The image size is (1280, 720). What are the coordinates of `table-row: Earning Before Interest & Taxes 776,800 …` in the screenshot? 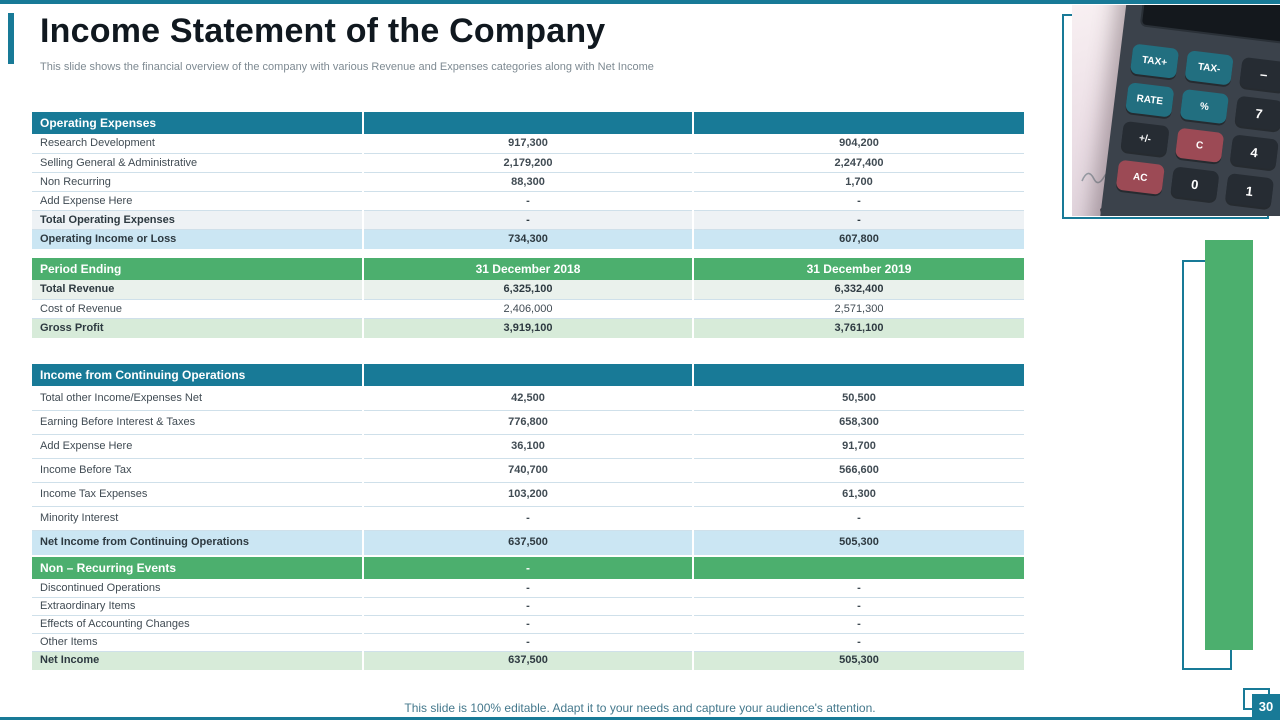 It's located at (528, 422).